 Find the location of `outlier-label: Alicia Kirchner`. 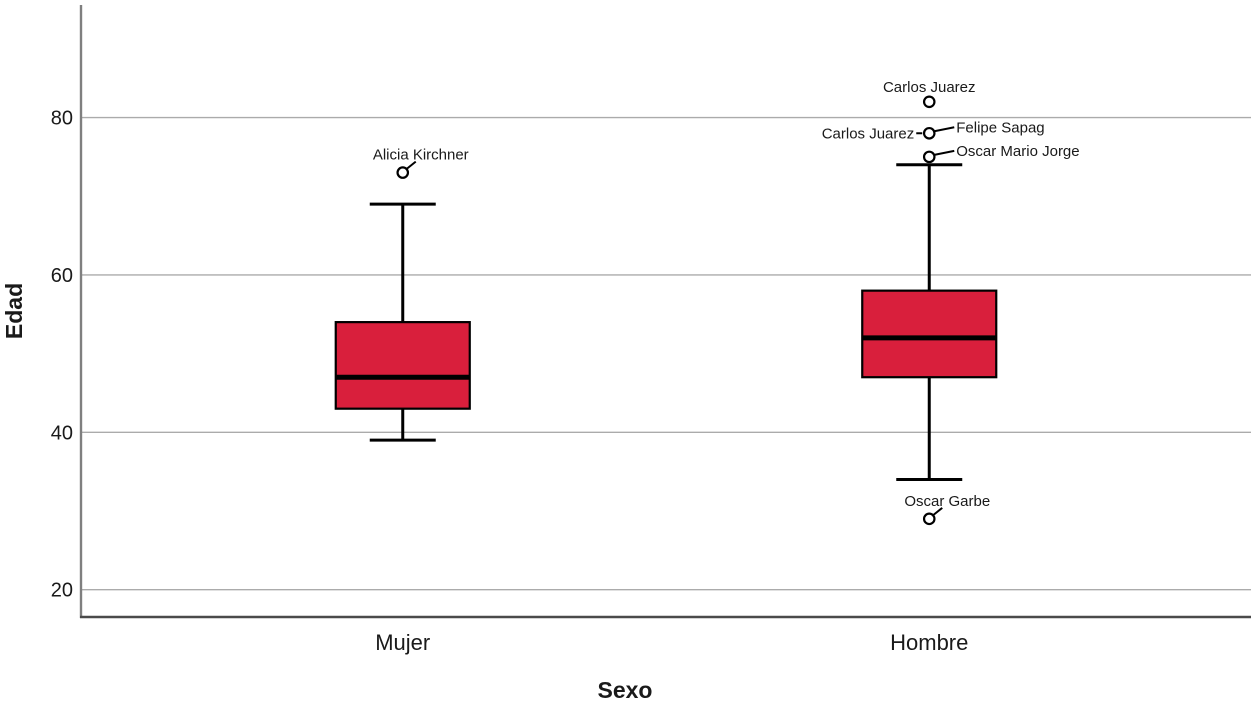

outlier-label: Alicia Kirchner is located at coordinates (421, 155).